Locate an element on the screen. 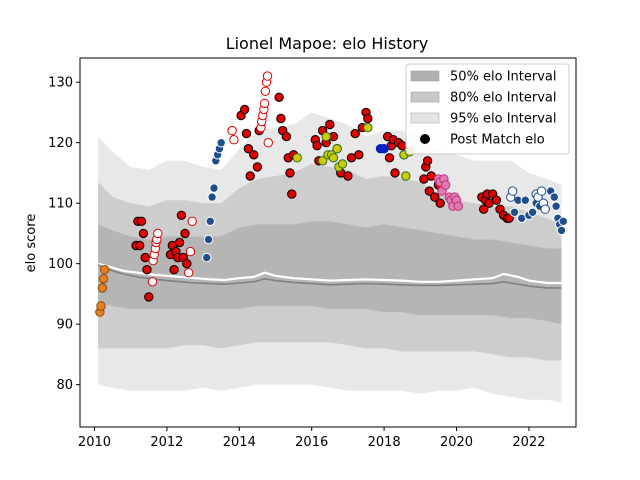  y-axis: 80 90 100 110 120 130 is located at coordinates (64, 234).